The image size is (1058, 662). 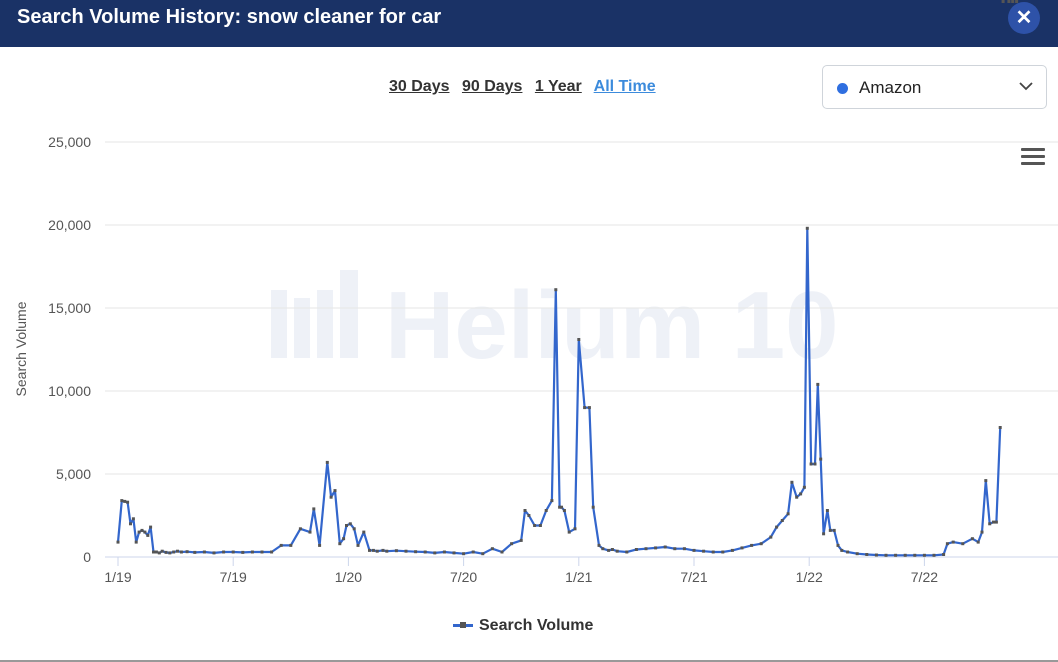 What do you see at coordinates (492, 86) in the screenshot?
I see `range-90-days-link: 90 Days` at bounding box center [492, 86].